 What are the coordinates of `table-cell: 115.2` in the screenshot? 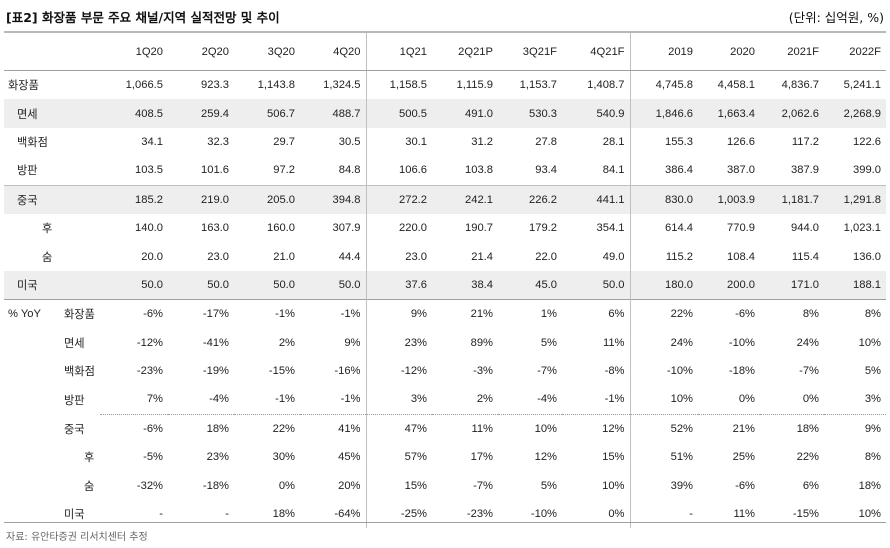 It's located at (679, 256).